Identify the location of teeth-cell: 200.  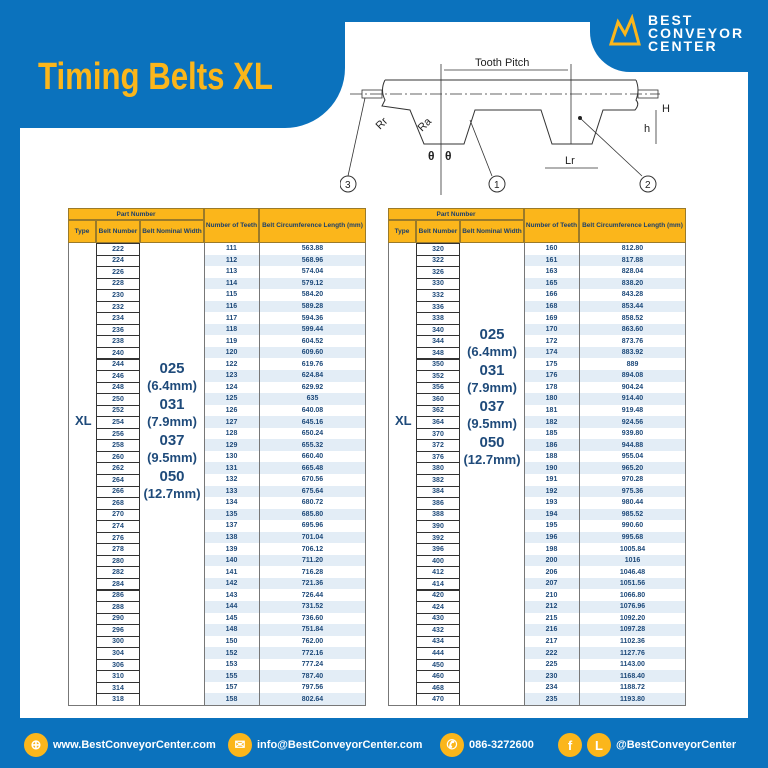
(551, 561).